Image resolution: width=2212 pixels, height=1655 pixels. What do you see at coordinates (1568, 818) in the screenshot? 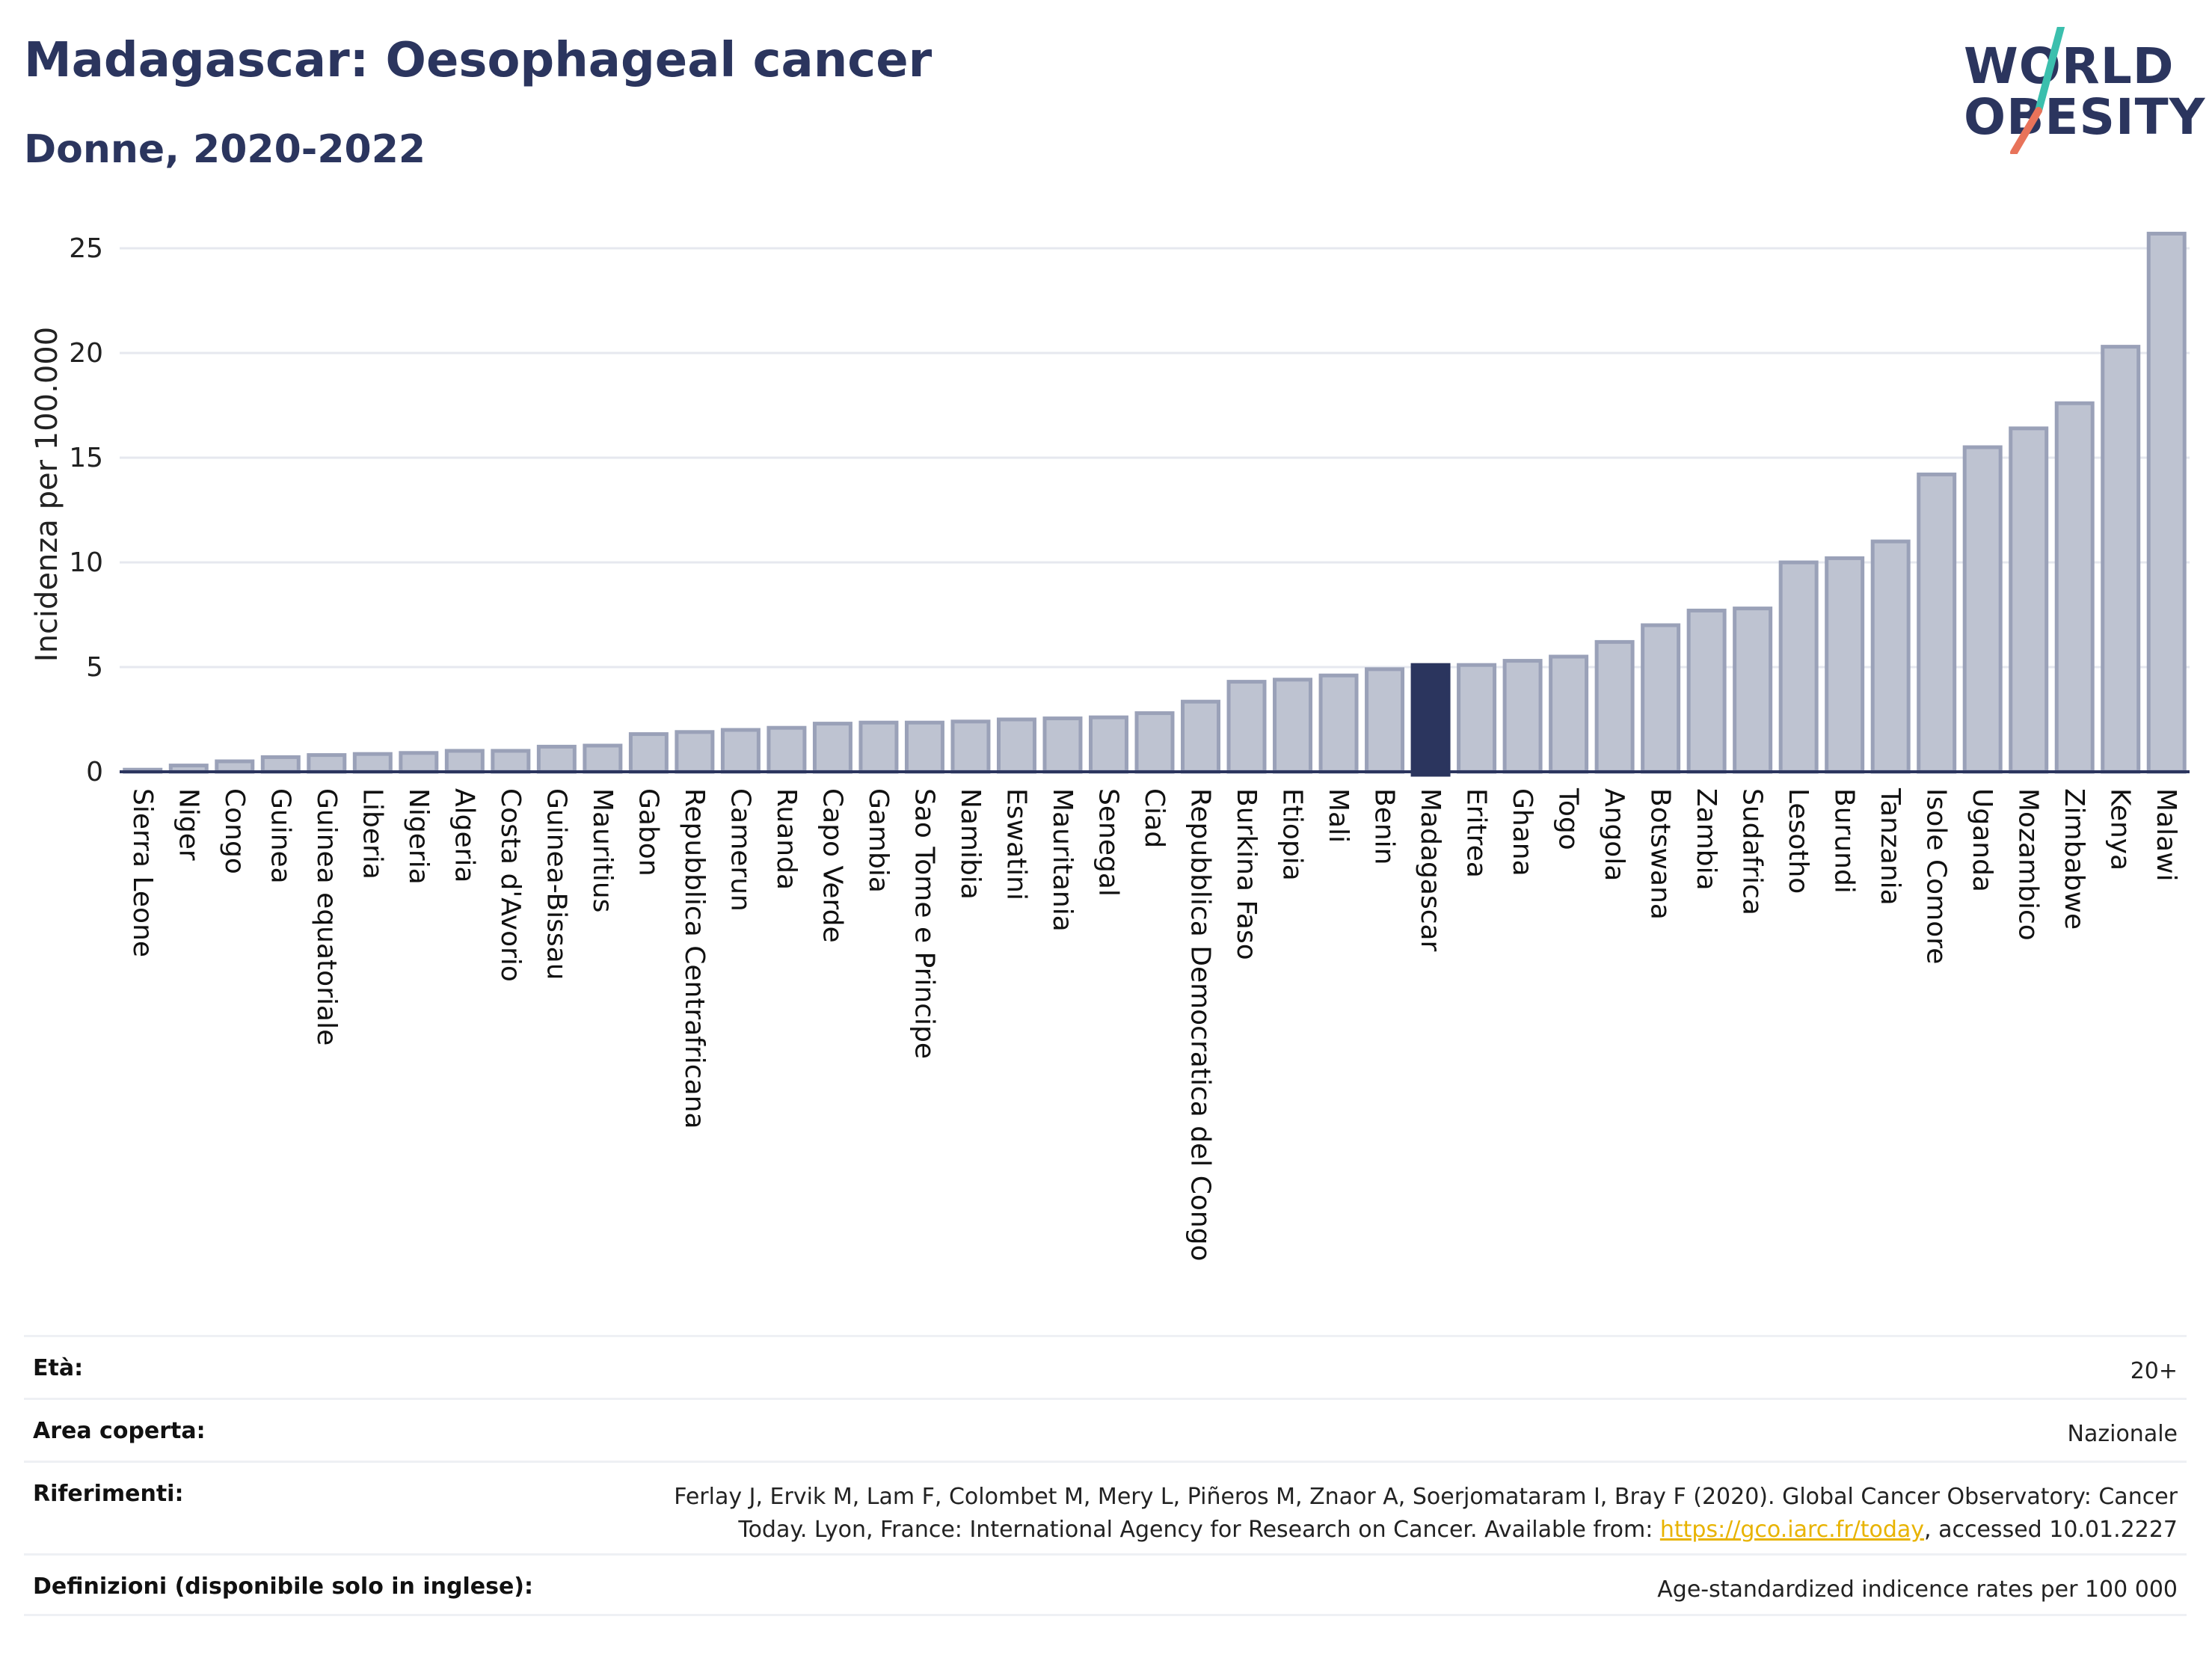
I see `x-tick-label: Togo` at bounding box center [1568, 818].